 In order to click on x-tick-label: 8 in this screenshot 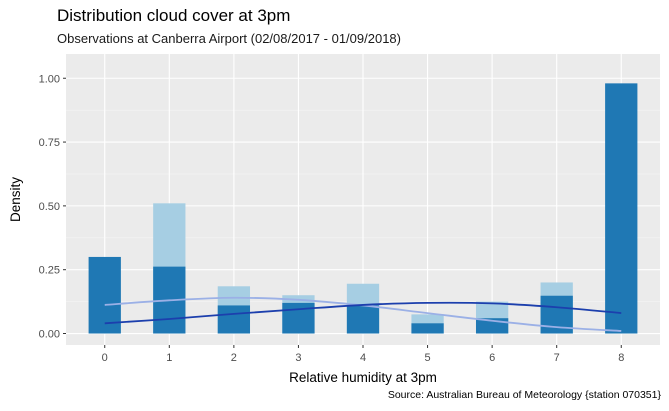, I will do `click(621, 358)`.